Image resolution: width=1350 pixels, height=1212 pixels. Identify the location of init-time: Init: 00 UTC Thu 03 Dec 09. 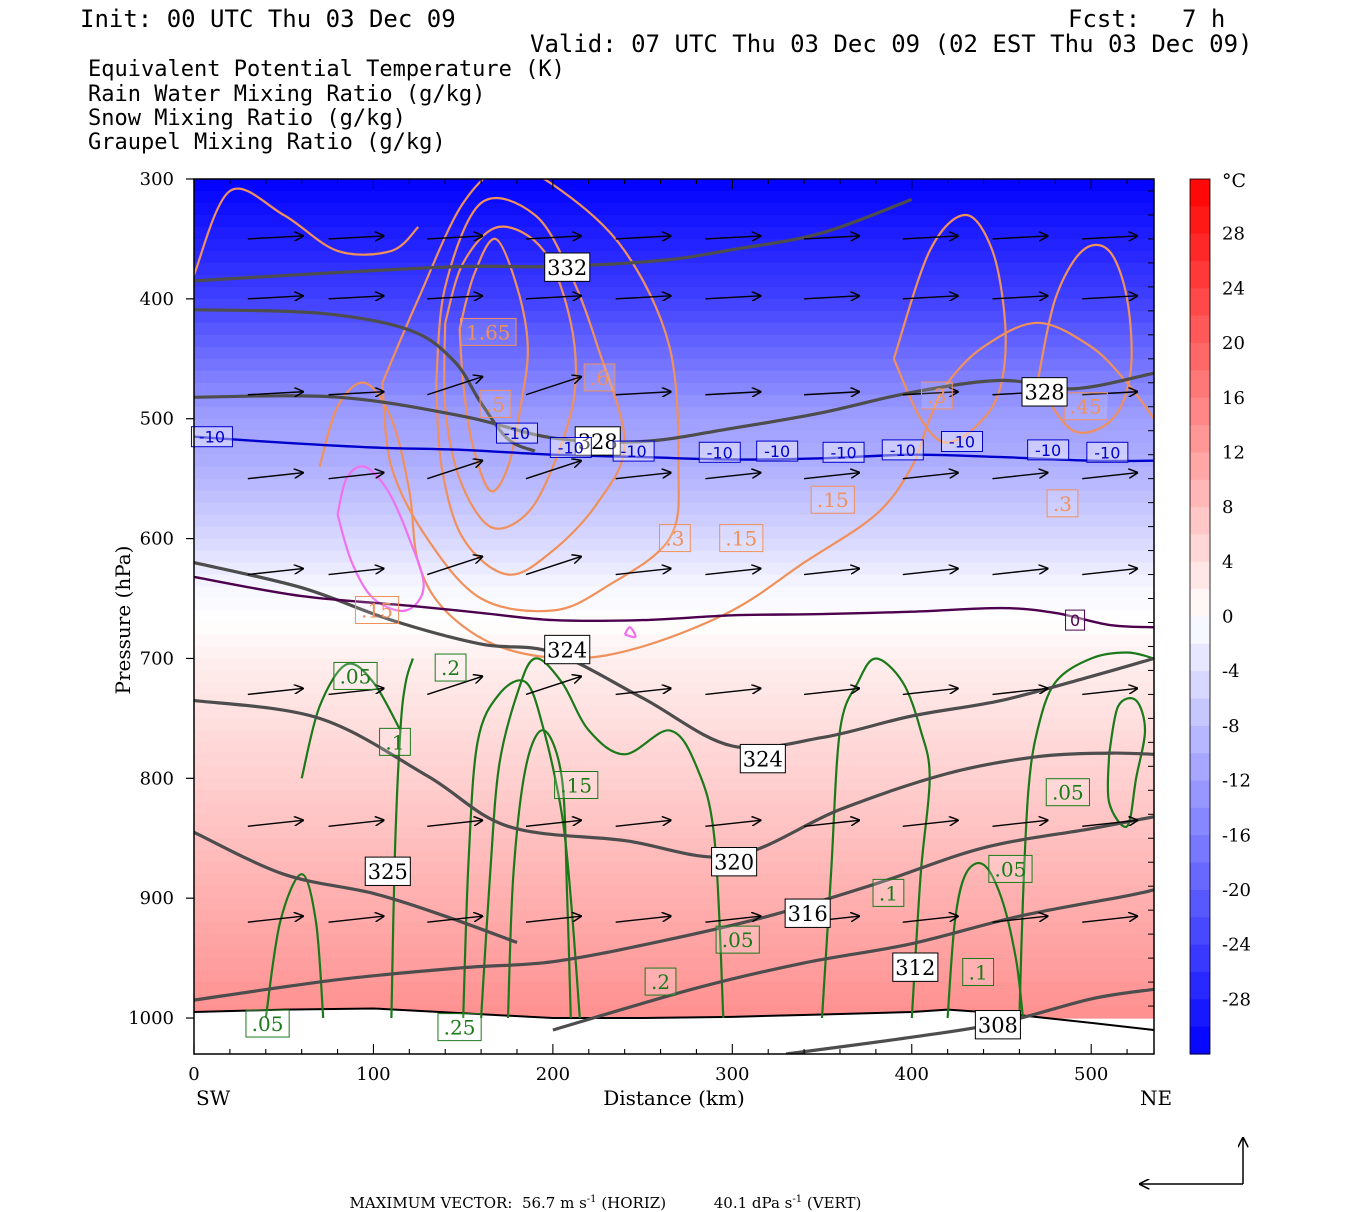
(268, 19).